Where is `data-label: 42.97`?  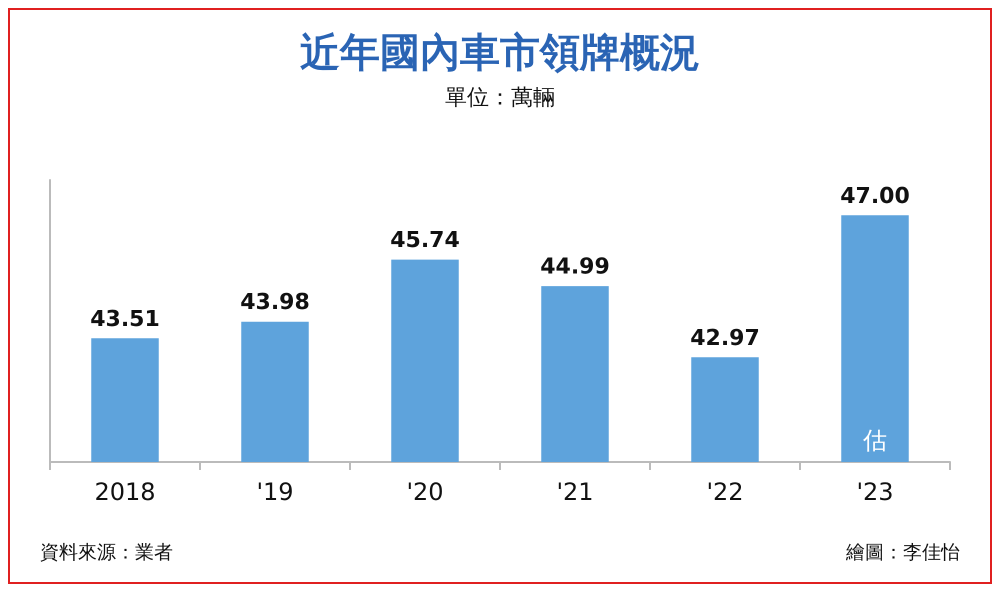
data-label: 42.97 is located at coordinates (725, 338).